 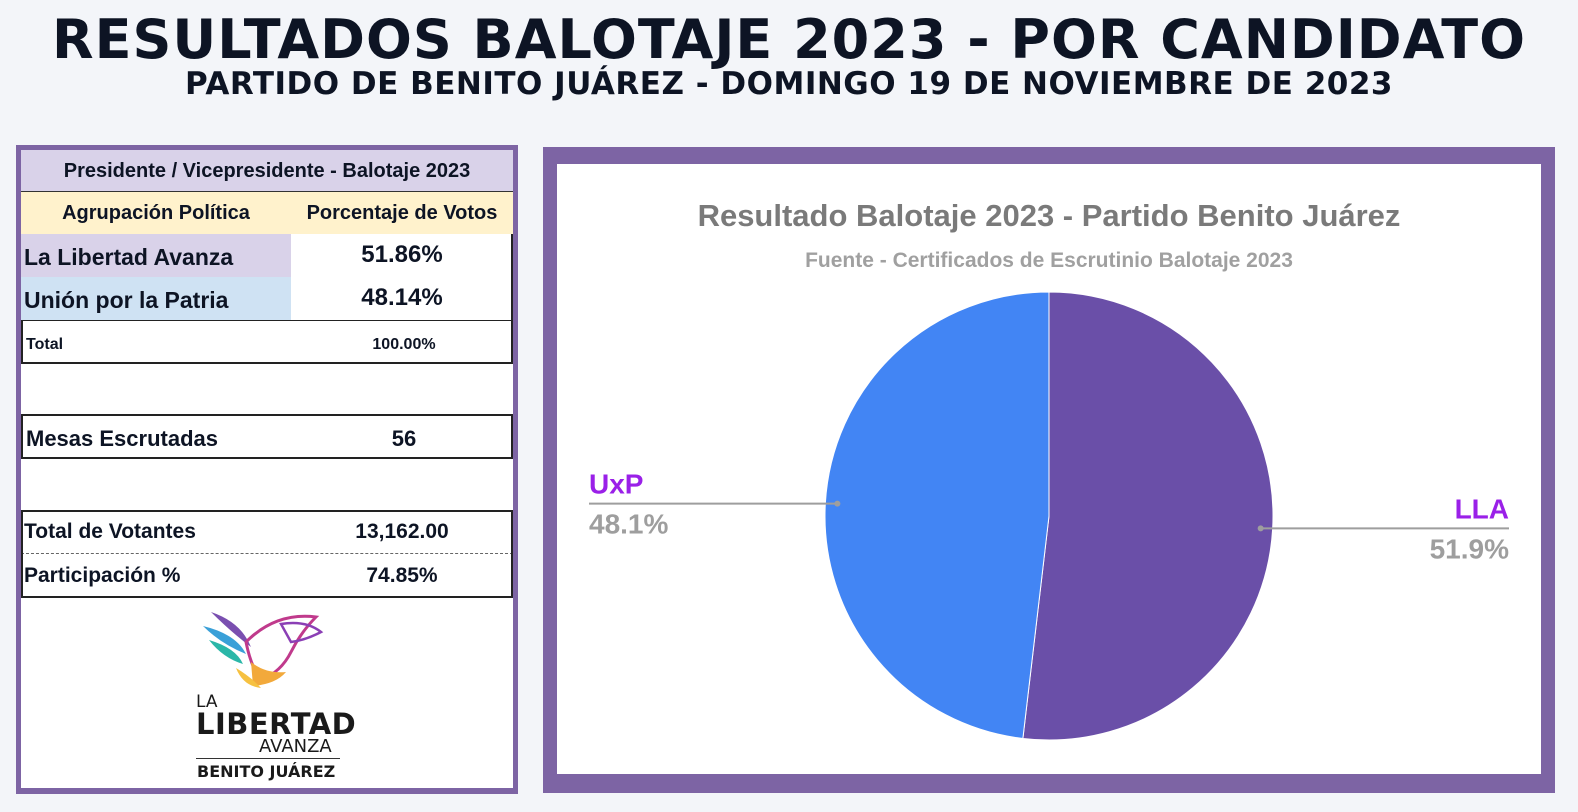 I want to click on mesas-label: Mesas Escrutadas, so click(x=122, y=438).